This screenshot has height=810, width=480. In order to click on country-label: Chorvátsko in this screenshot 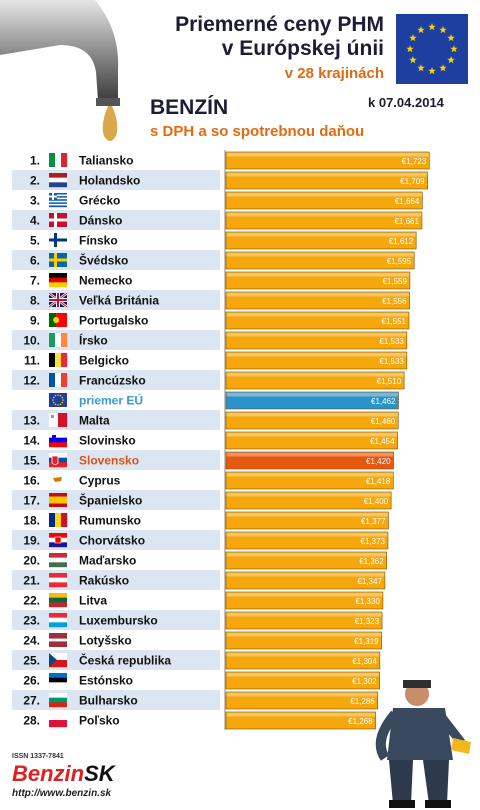, I will do `click(112, 541)`.